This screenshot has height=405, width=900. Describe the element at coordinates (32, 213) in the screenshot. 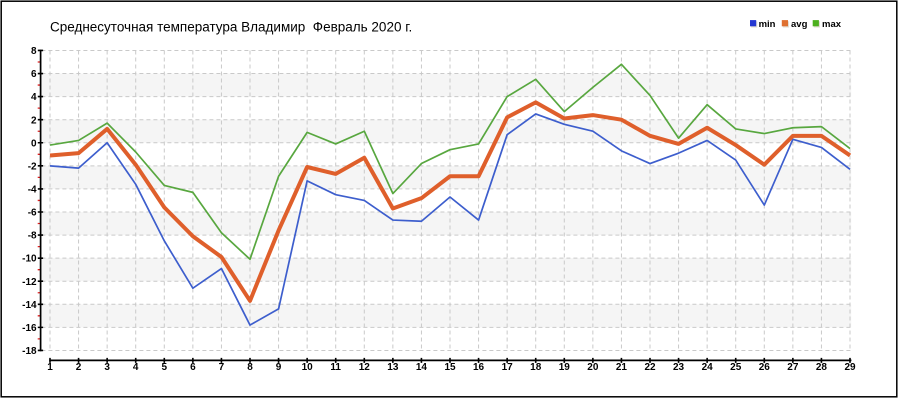

I see `svg-text: -6` at that location.